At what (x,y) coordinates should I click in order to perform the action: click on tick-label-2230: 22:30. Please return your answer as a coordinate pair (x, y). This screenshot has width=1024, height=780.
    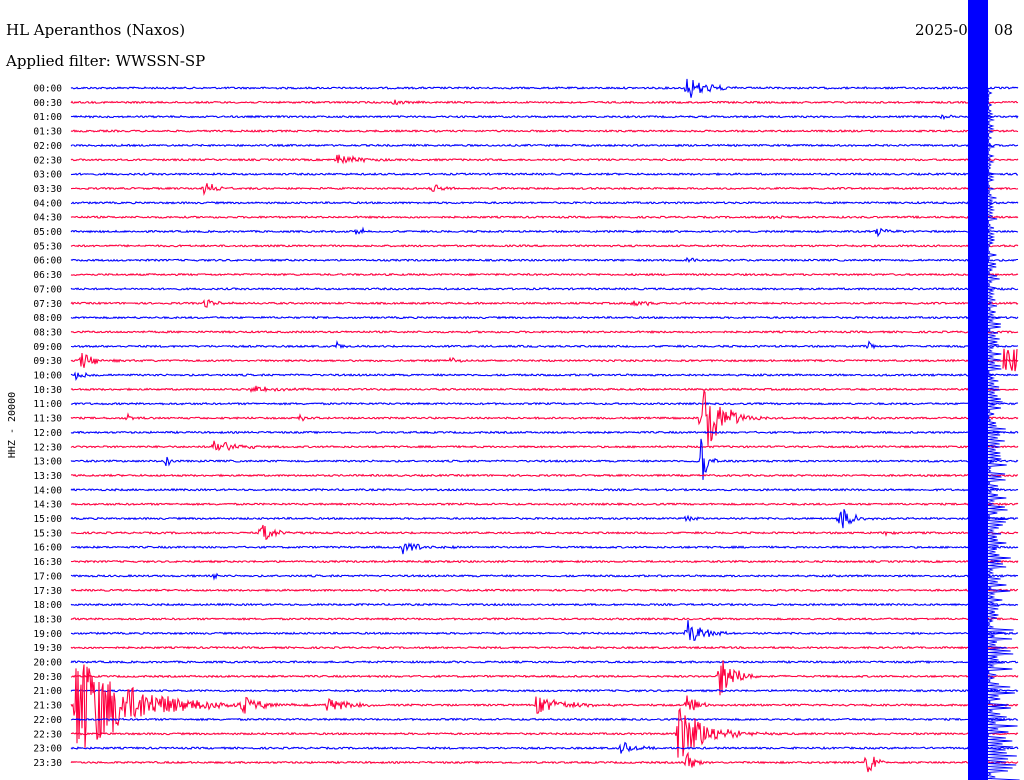
    Looking at the image, I should click on (47, 734).